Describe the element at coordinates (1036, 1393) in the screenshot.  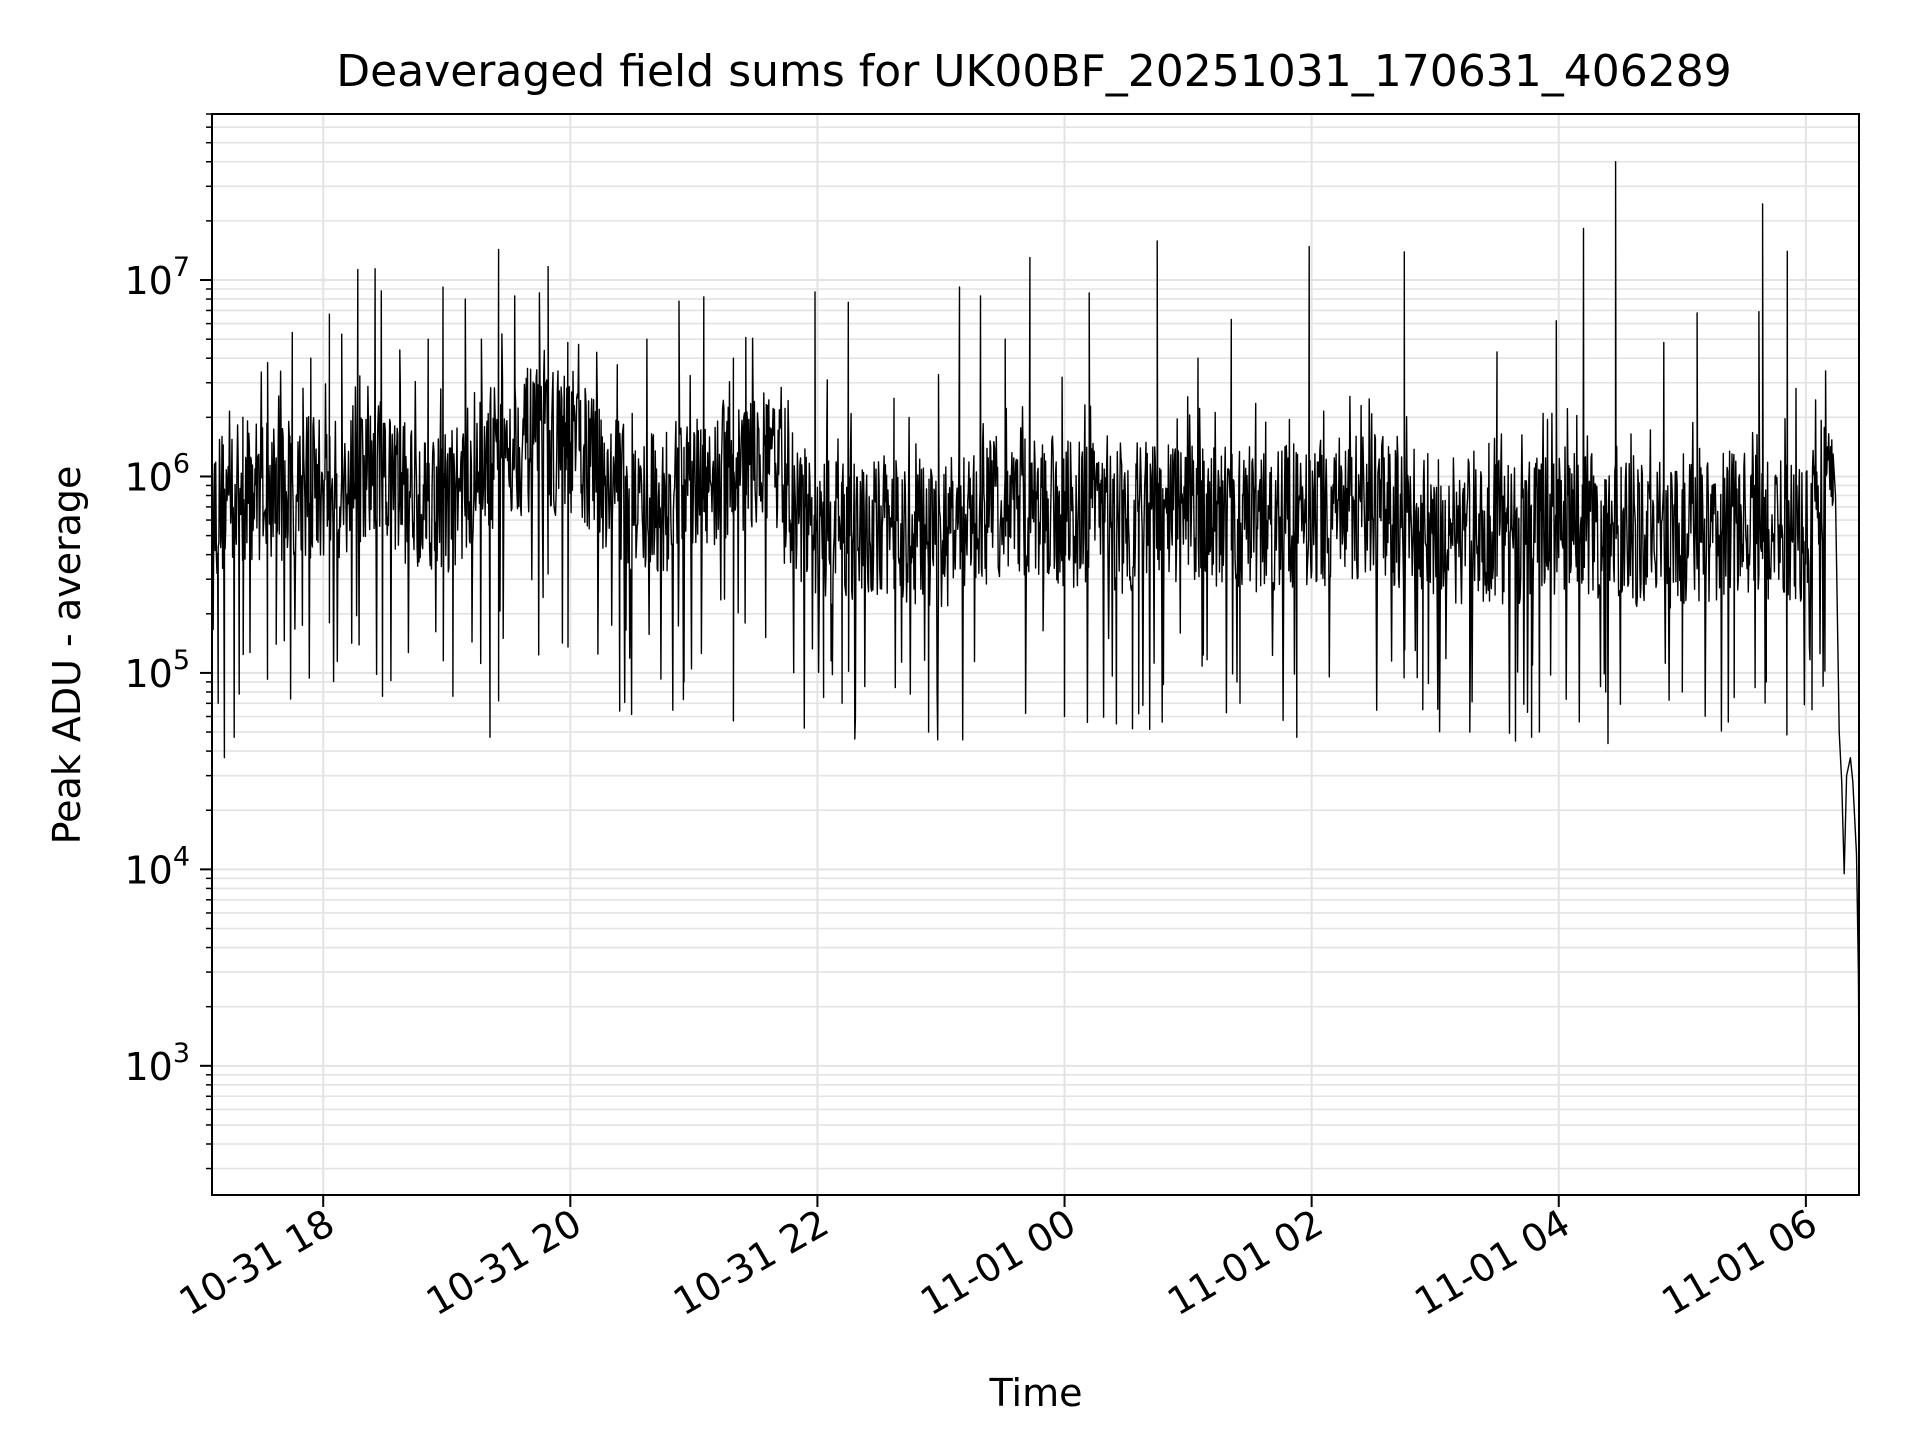
I see `x-axis-label: Time` at that location.